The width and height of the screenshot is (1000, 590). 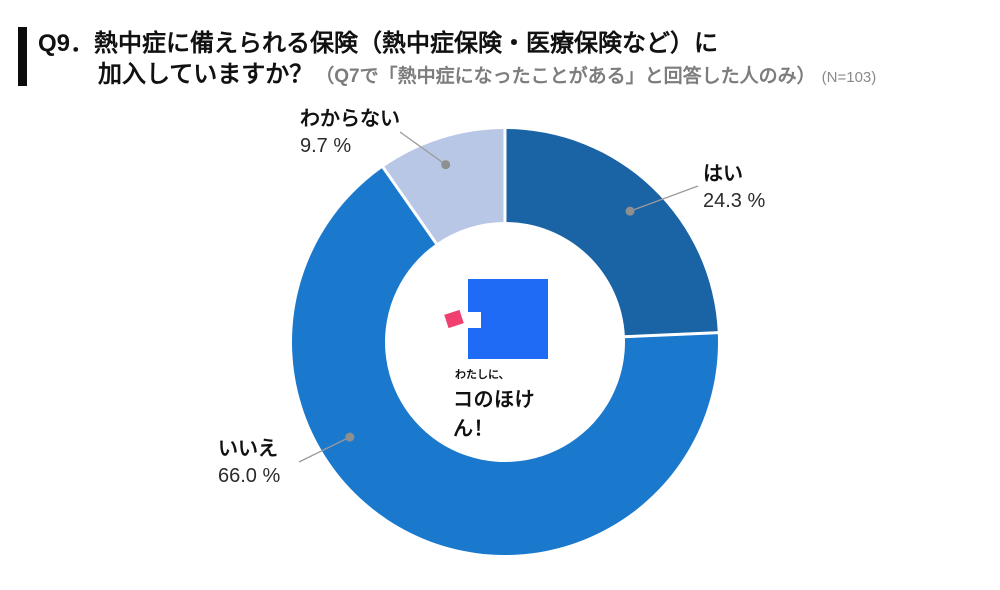 I want to click on leader-line-yes, so click(x=664, y=198).